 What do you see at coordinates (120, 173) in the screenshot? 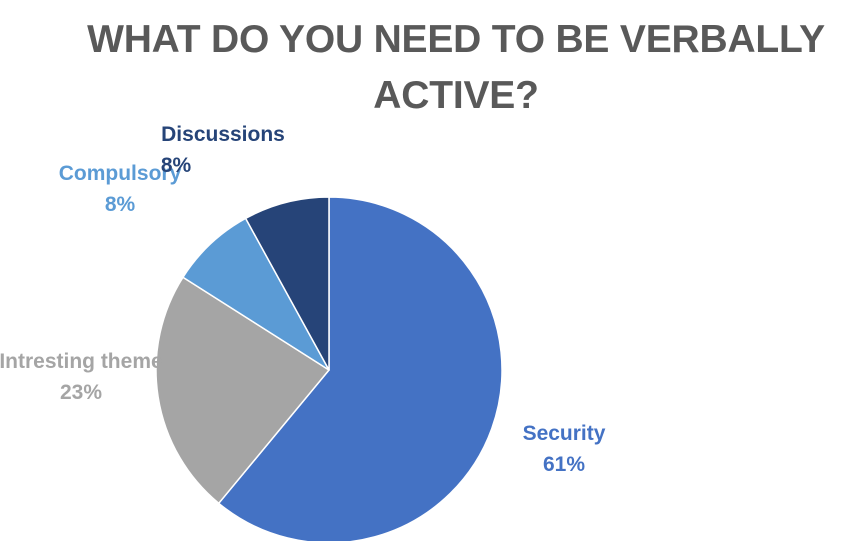
I see `data-label-compulsory-name: Compulsory` at bounding box center [120, 173].